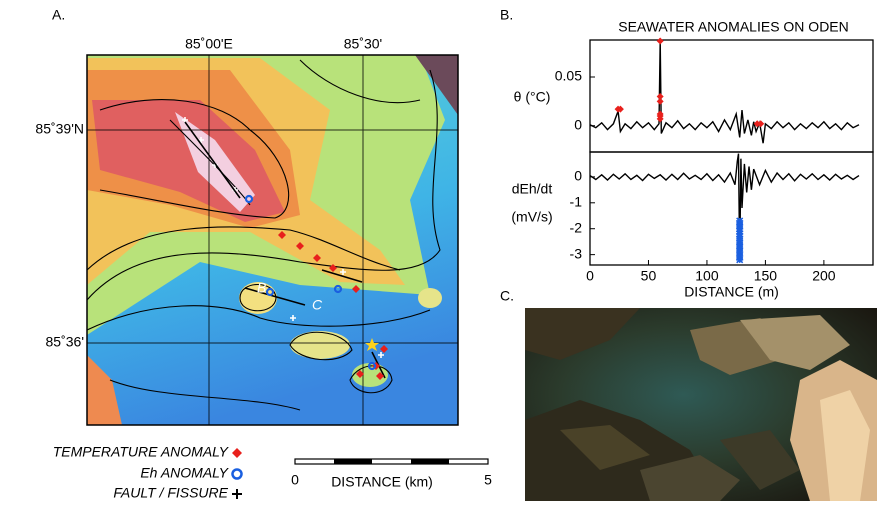 The width and height of the screenshot is (879, 508). Describe the element at coordinates (766, 276) in the screenshot. I see `x-tick-label: 150` at that location.